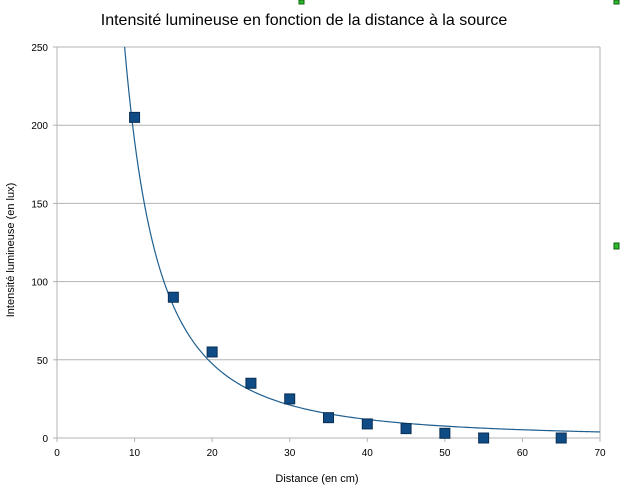 Image resolution: width=621 pixels, height=489 pixels. What do you see at coordinates (213, 453) in the screenshot?
I see `x-tick-label: 20` at bounding box center [213, 453].